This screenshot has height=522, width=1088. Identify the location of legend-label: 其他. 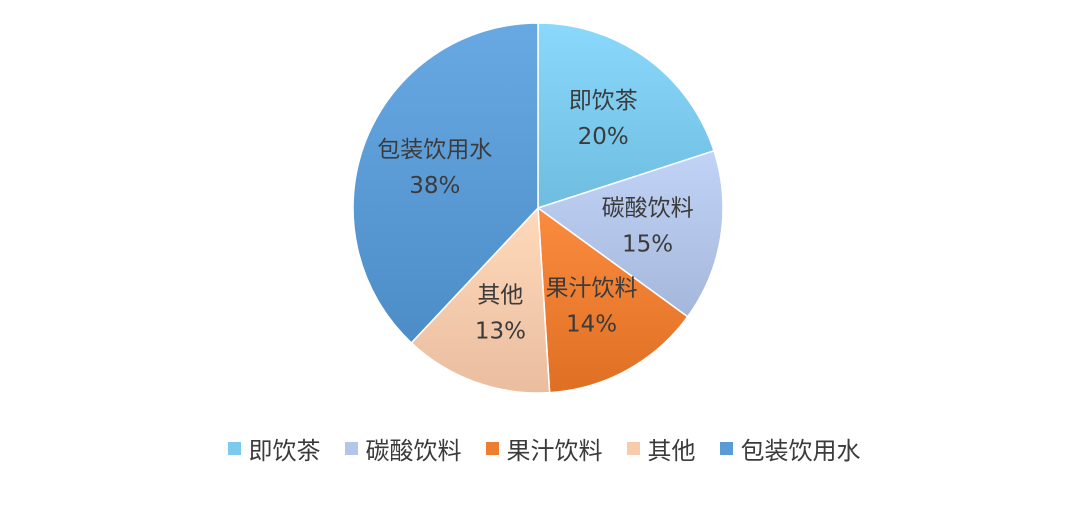
(671, 450).